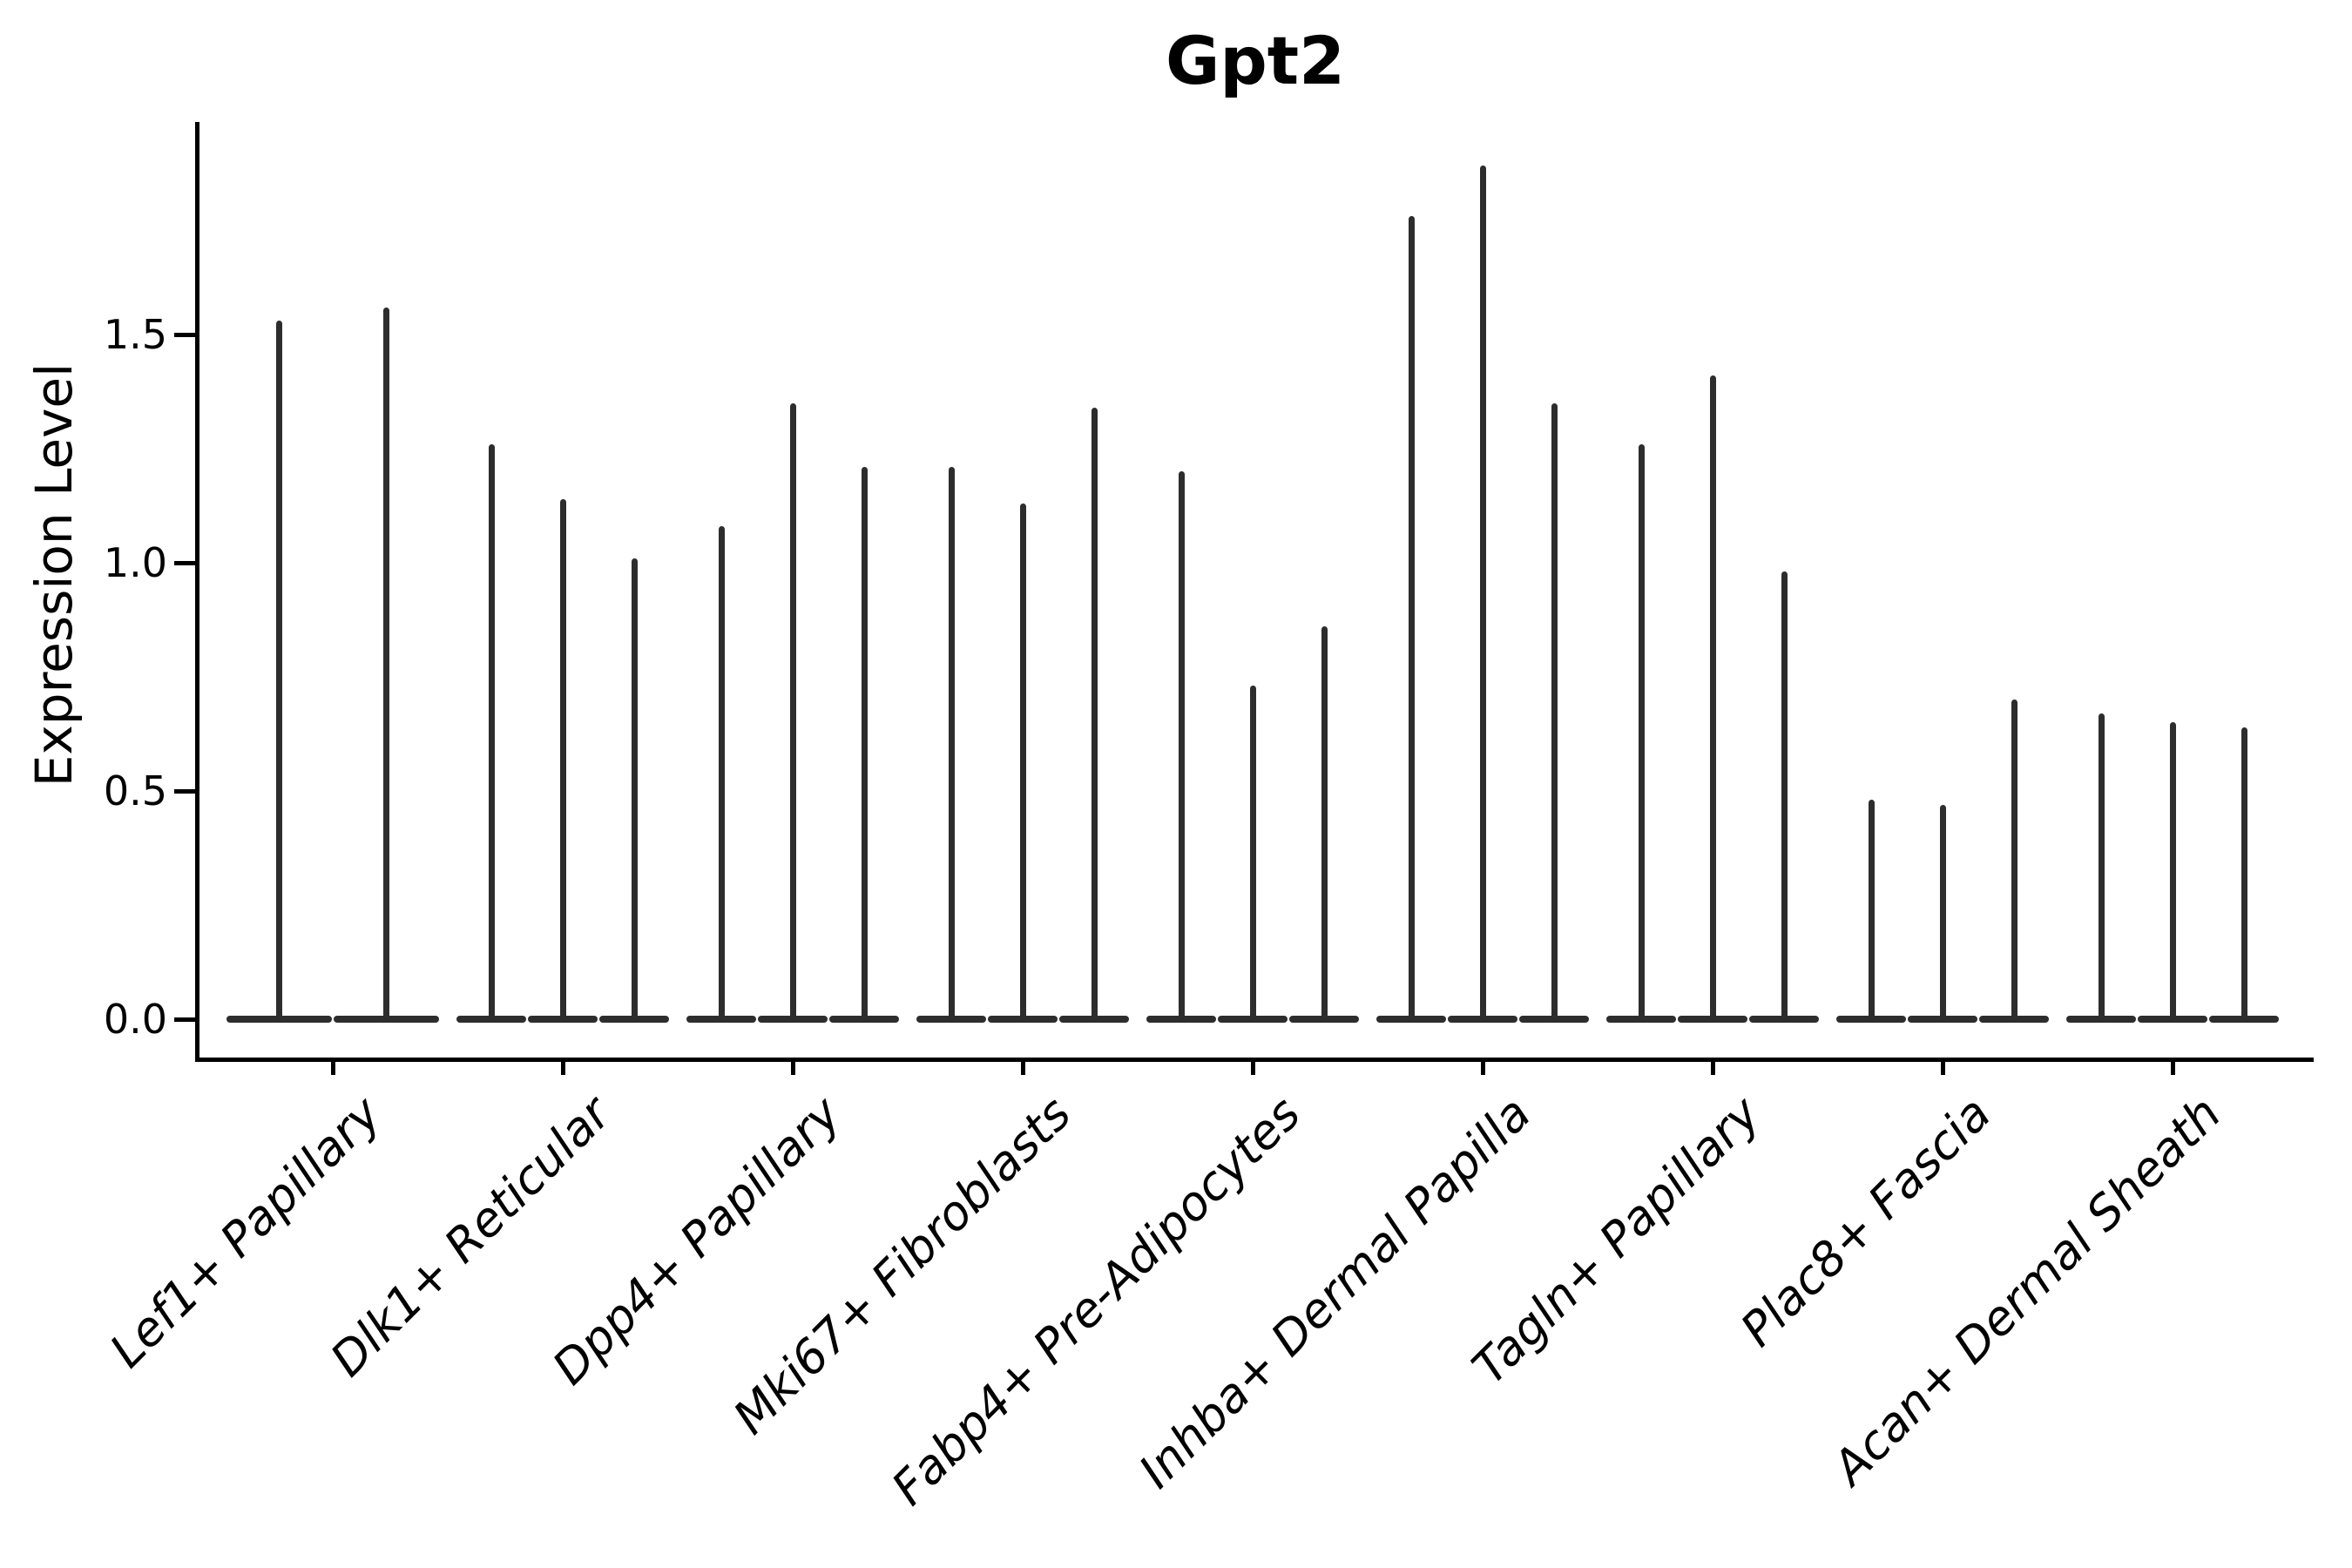 This screenshot has width=2352, height=1568. I want to click on x-tick-label: Acan+ Dermal Sheath, so click(2026, 1290).